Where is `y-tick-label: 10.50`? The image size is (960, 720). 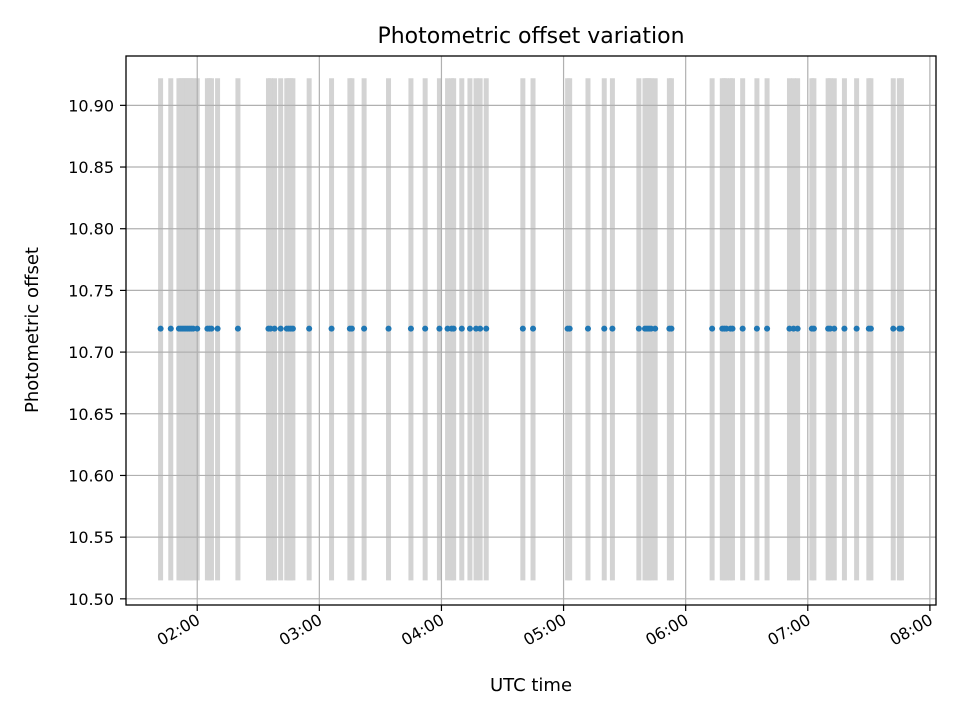
y-tick-label: 10.50 is located at coordinates (91, 599).